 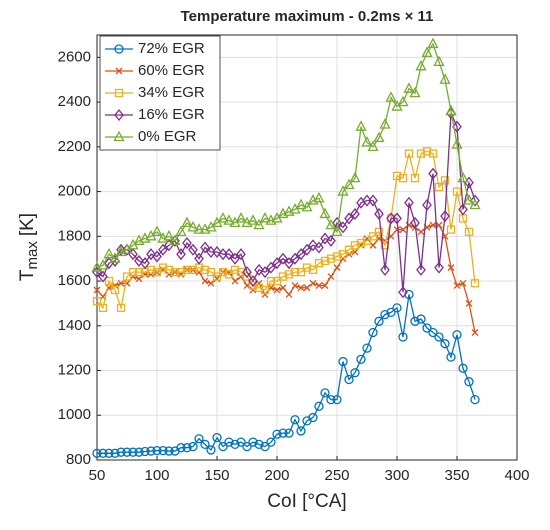 What do you see at coordinates (74, 191) in the screenshot?
I see `y-tick-label: 2000` at bounding box center [74, 191].